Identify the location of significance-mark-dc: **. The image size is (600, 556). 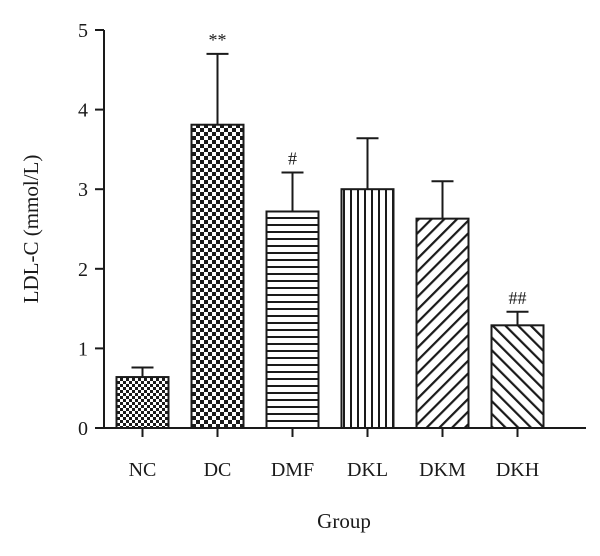
(218, 40).